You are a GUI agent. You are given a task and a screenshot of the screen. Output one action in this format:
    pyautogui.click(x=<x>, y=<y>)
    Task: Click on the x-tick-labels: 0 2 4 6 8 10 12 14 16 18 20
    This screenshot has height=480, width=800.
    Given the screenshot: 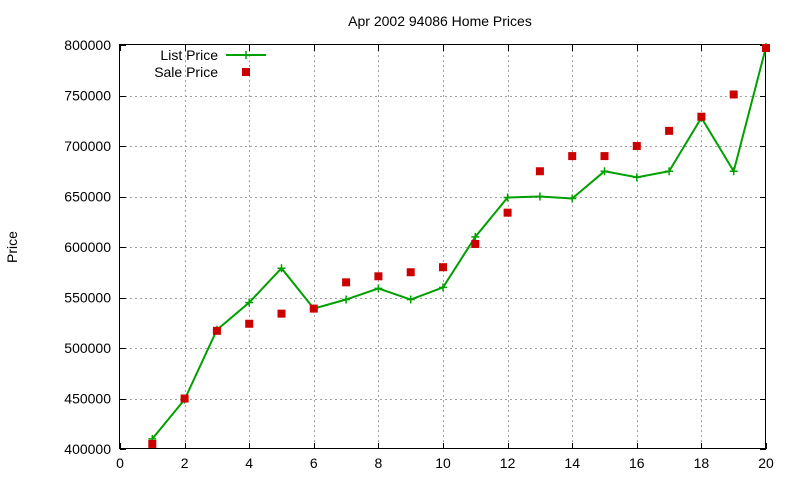 What is the action you would take?
    pyautogui.click(x=445, y=463)
    